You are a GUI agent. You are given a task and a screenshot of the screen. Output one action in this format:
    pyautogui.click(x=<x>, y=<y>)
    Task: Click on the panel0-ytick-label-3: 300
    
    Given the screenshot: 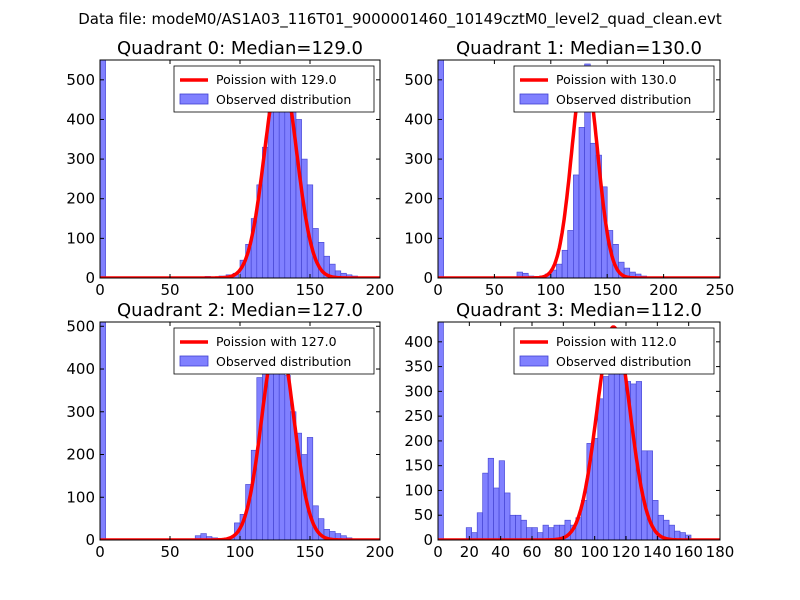 What is the action you would take?
    pyautogui.click(x=80, y=159)
    